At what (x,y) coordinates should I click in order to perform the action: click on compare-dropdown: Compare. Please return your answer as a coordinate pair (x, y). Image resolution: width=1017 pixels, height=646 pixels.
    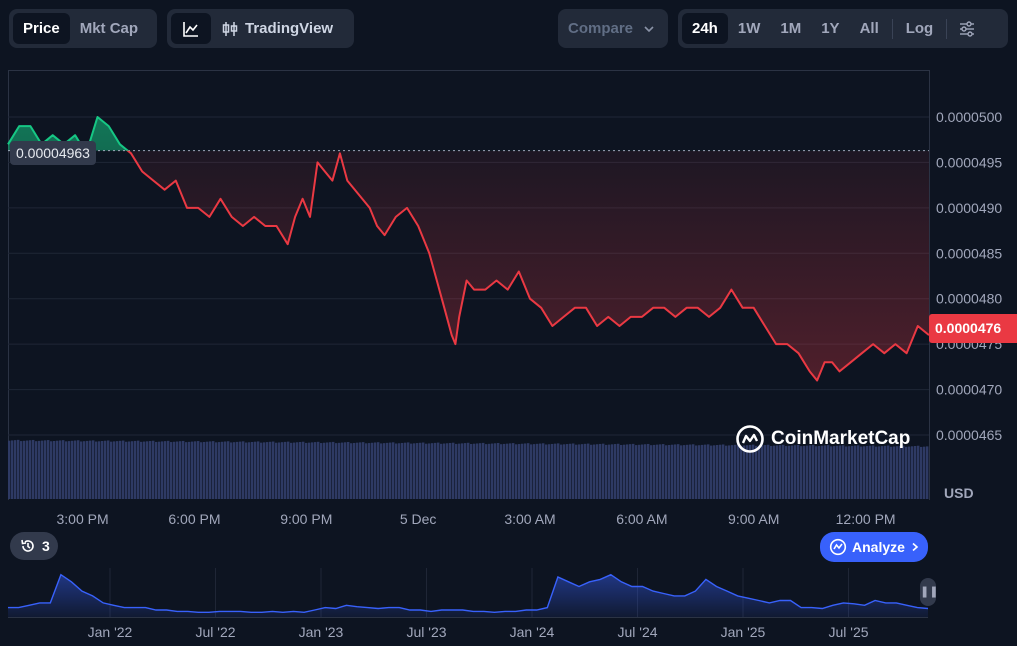
    Looking at the image, I should click on (613, 28).